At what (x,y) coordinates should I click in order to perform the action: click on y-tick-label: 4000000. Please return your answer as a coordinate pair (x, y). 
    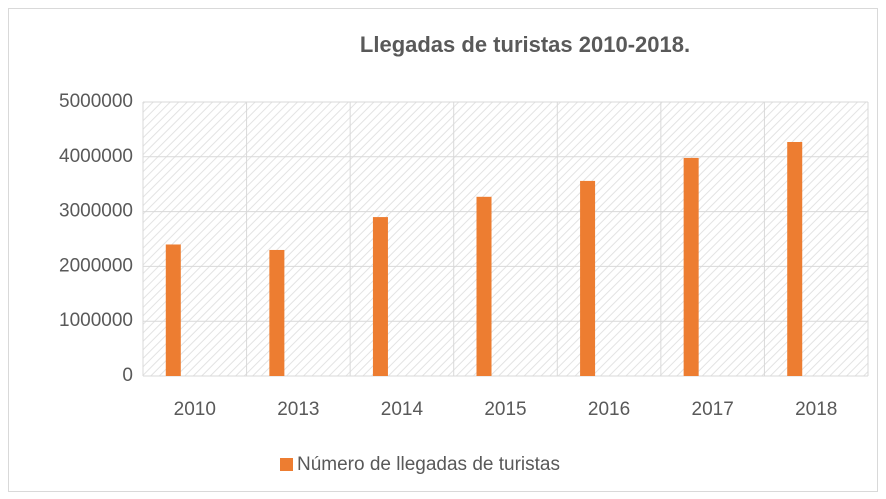
    Looking at the image, I should click on (96, 156).